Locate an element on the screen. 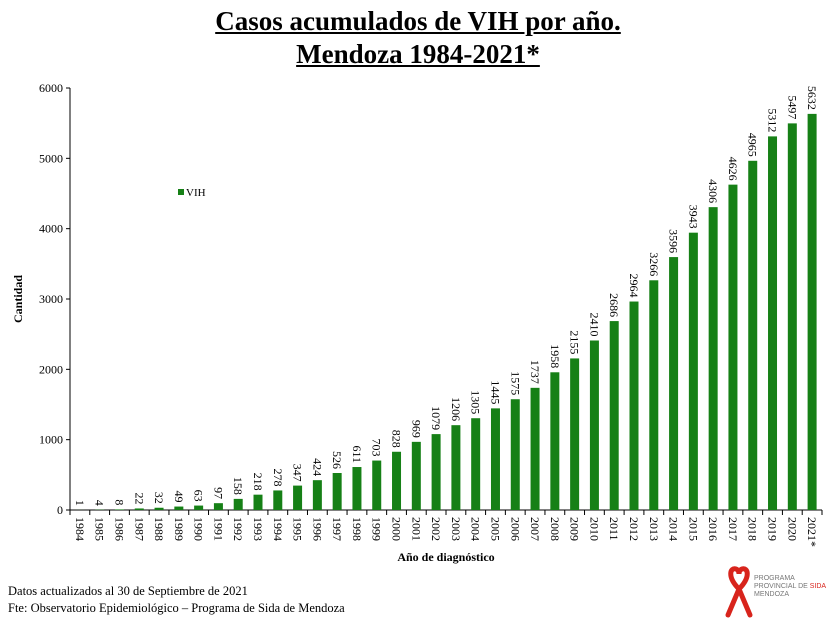  x-tick-label: 2008 is located at coordinates (555, 529).